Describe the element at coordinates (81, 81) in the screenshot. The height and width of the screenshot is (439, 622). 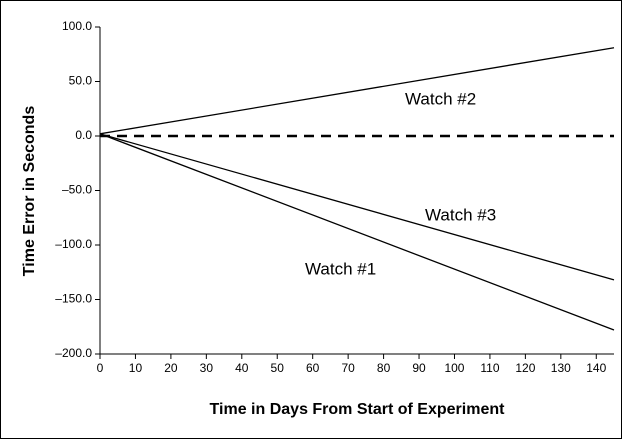
I see `y-tick-label: 50.0` at that location.